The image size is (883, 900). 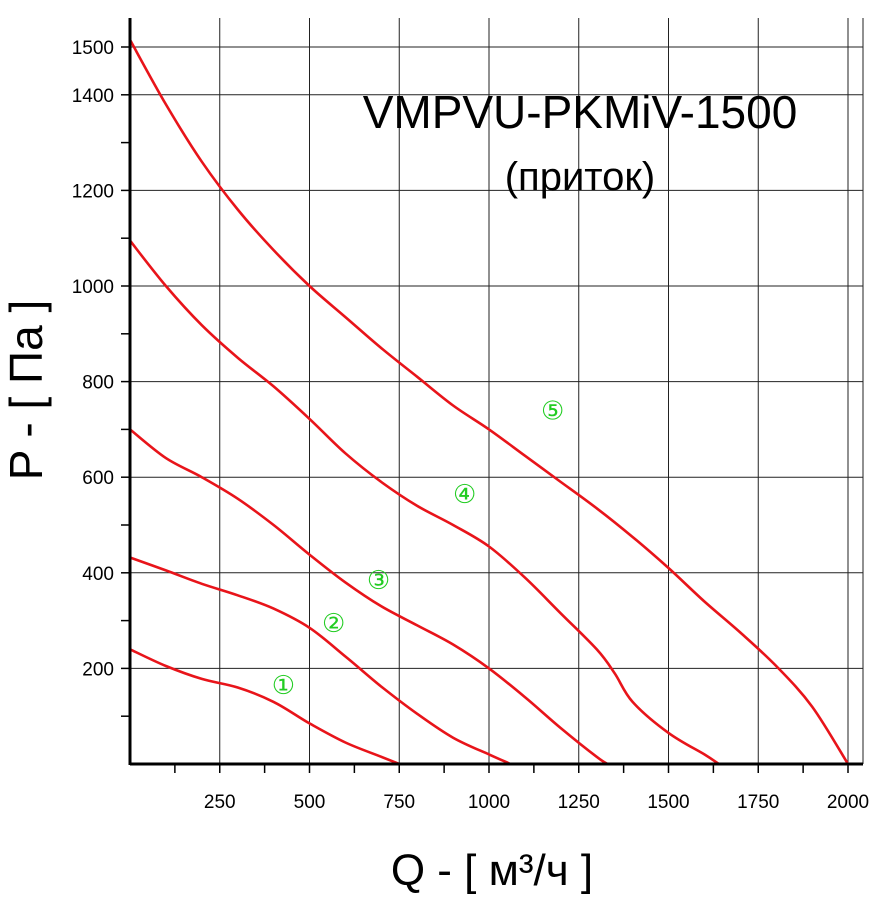 What do you see at coordinates (758, 802) in the screenshot?
I see `x-tick-label: 1750` at bounding box center [758, 802].